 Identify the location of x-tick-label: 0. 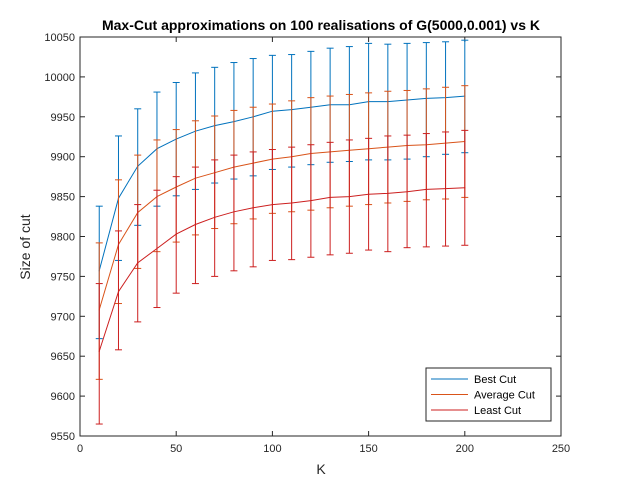
(80, 449).